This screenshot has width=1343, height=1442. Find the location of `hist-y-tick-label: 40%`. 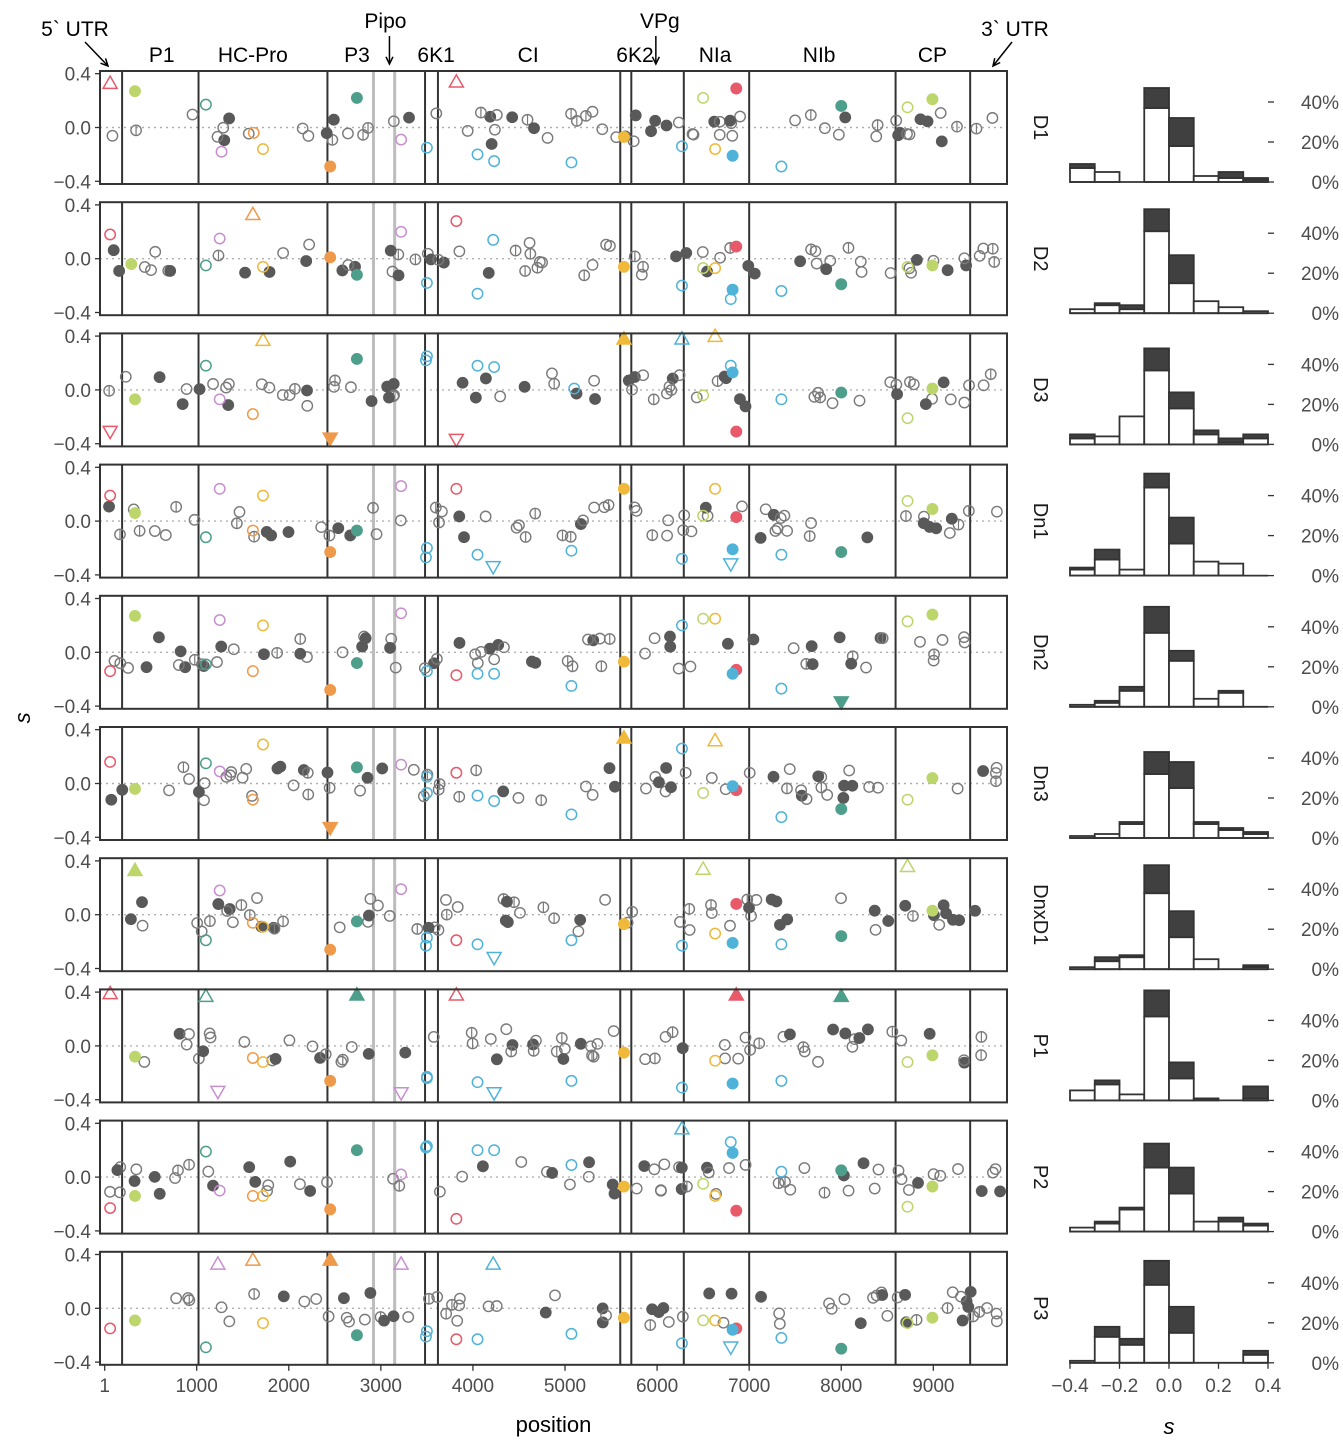

hist-y-tick-label: 40% is located at coordinates (1320, 365).